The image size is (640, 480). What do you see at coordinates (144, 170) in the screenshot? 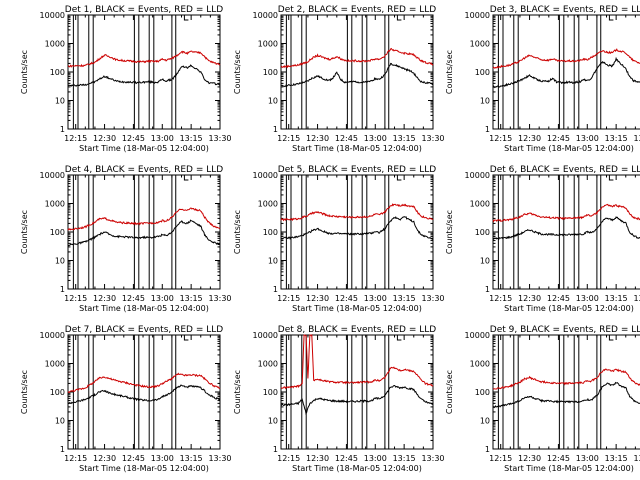
I see `panel-title: Det 4, BLACK = Events, RED = LLD` at bounding box center [144, 170].